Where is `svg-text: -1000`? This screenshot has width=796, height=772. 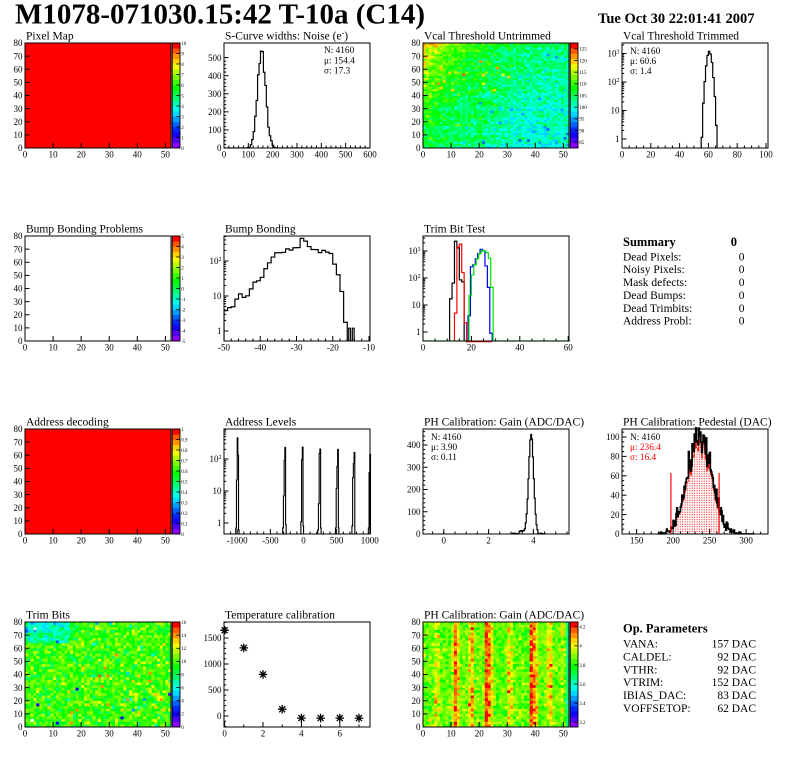
svg-text: -1000 is located at coordinates (237, 541).